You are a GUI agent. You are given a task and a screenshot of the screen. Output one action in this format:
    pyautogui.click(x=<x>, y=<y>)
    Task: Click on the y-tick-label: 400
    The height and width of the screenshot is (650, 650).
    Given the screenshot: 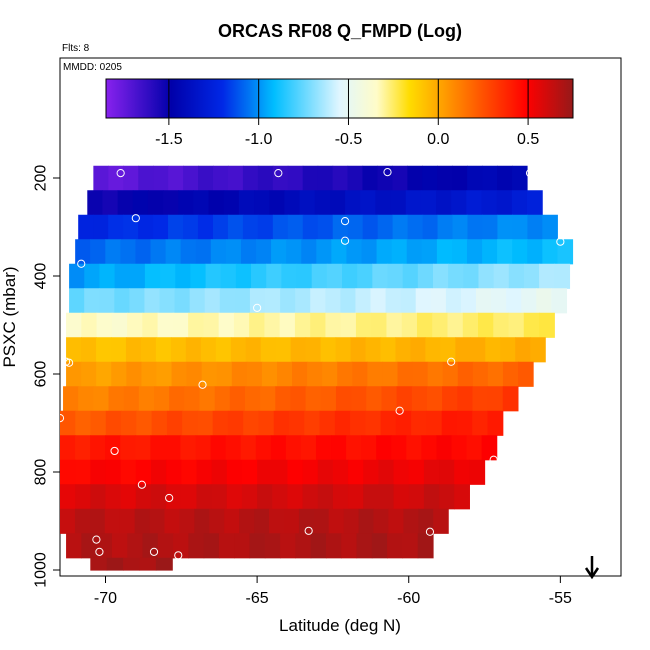 What is the action you would take?
    pyautogui.click(x=41, y=276)
    